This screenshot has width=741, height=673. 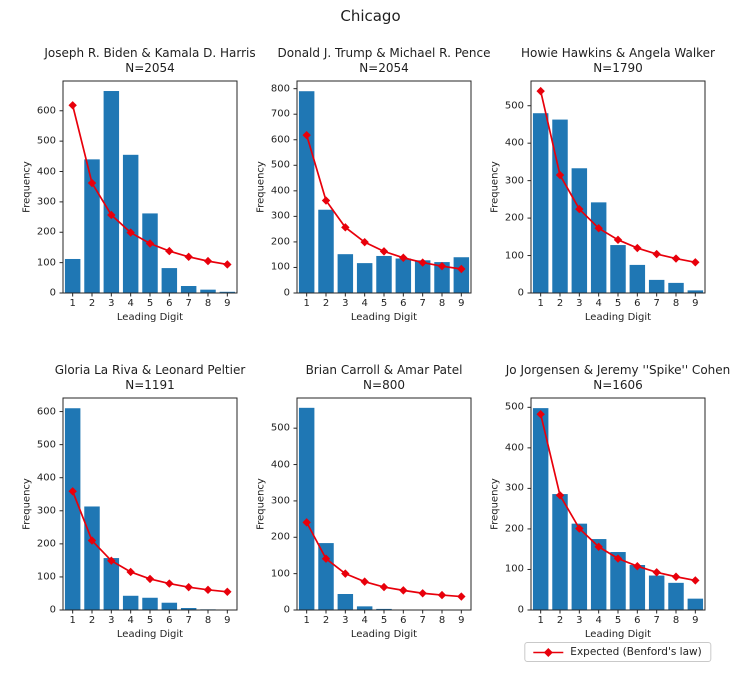 I want to click on y-tick-label: 400, so click(x=280, y=191).